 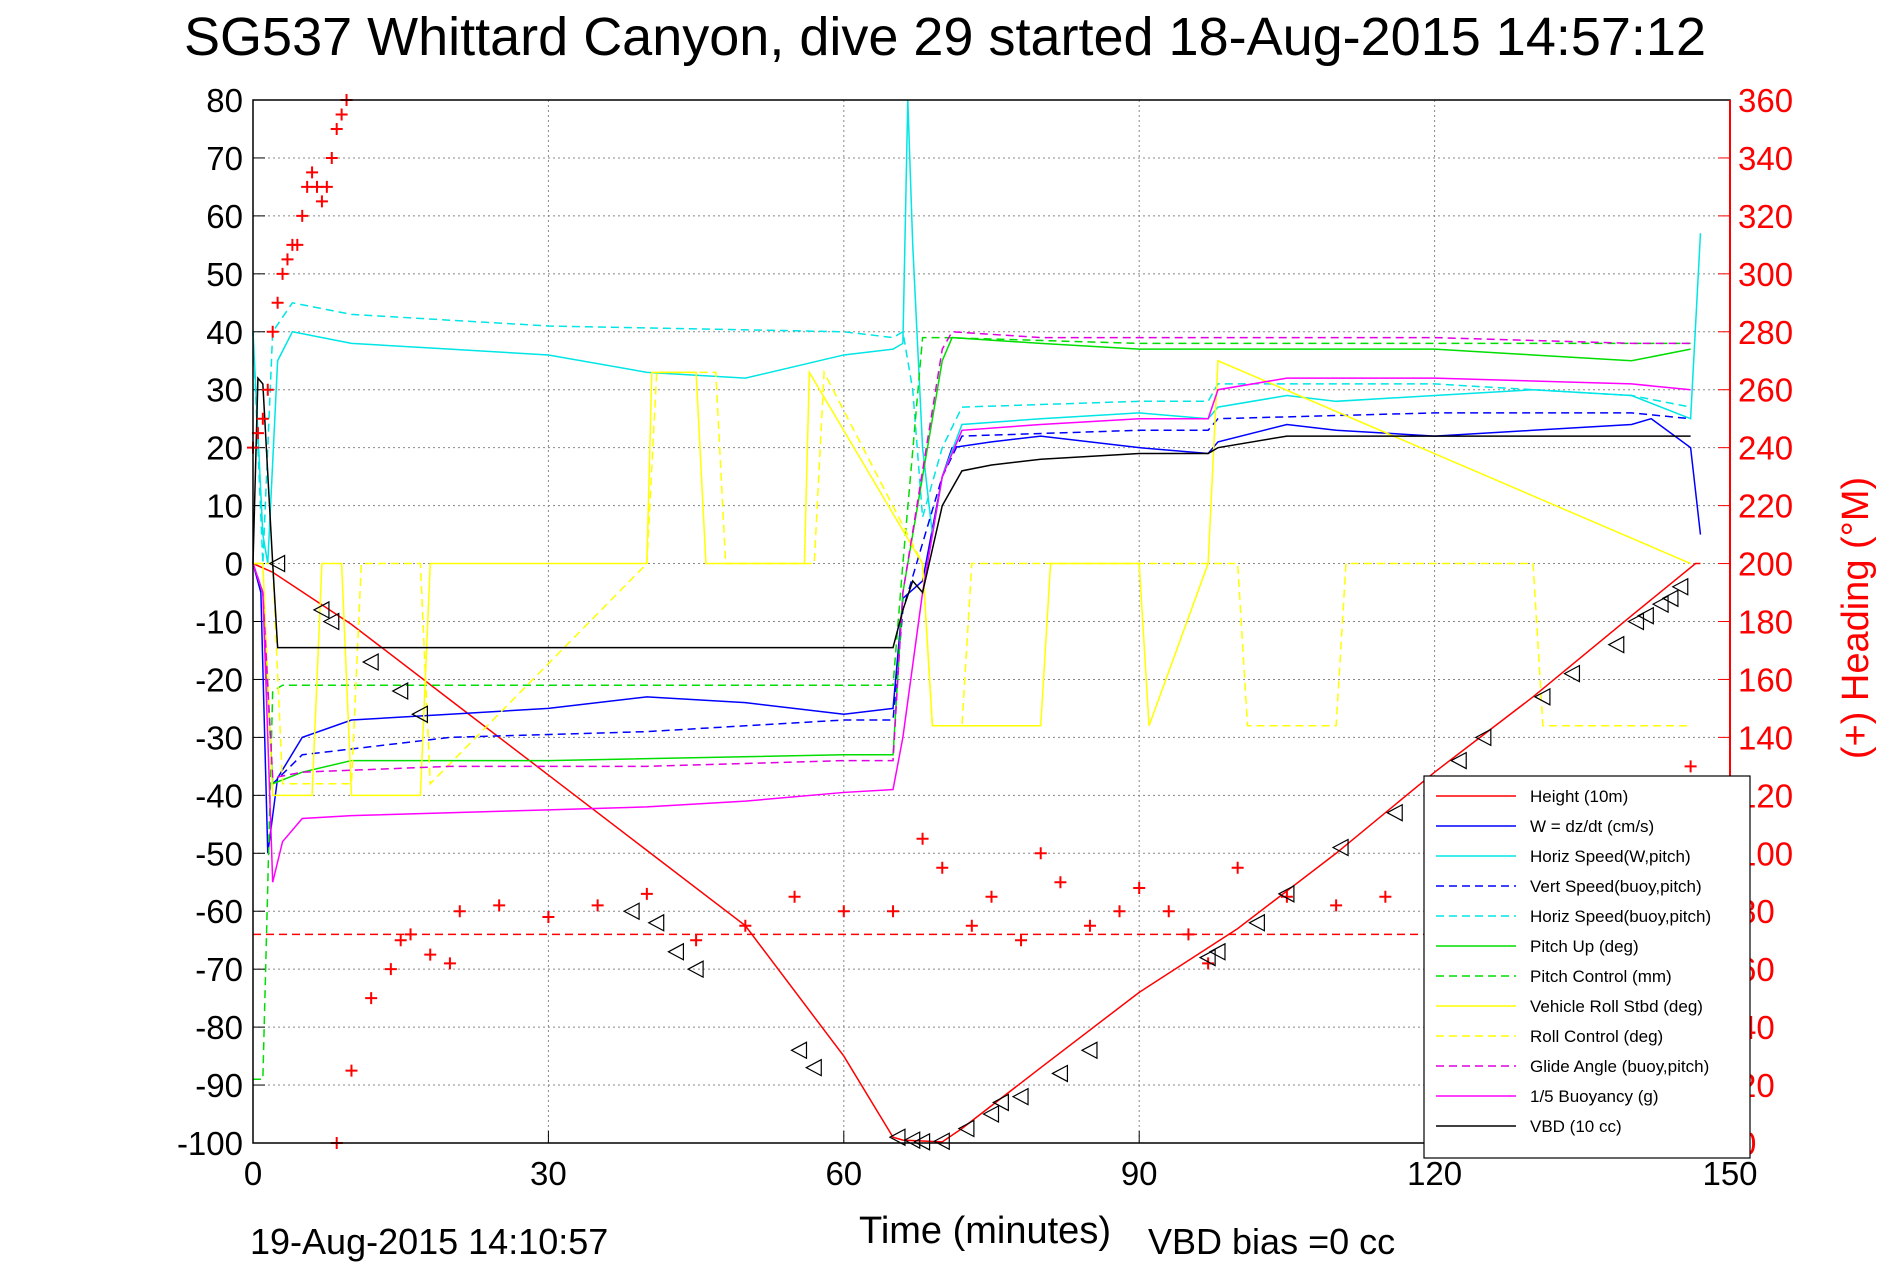 What do you see at coordinates (1765, 158) in the screenshot?
I see `y-right-tick-label: 340` at bounding box center [1765, 158].